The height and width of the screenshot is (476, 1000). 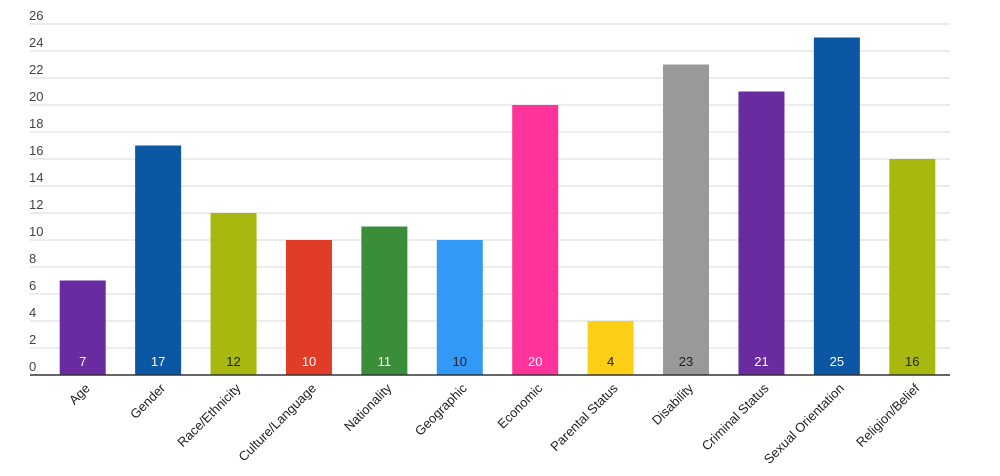 What do you see at coordinates (36, 15) in the screenshot?
I see `y-tick-label: 26` at bounding box center [36, 15].